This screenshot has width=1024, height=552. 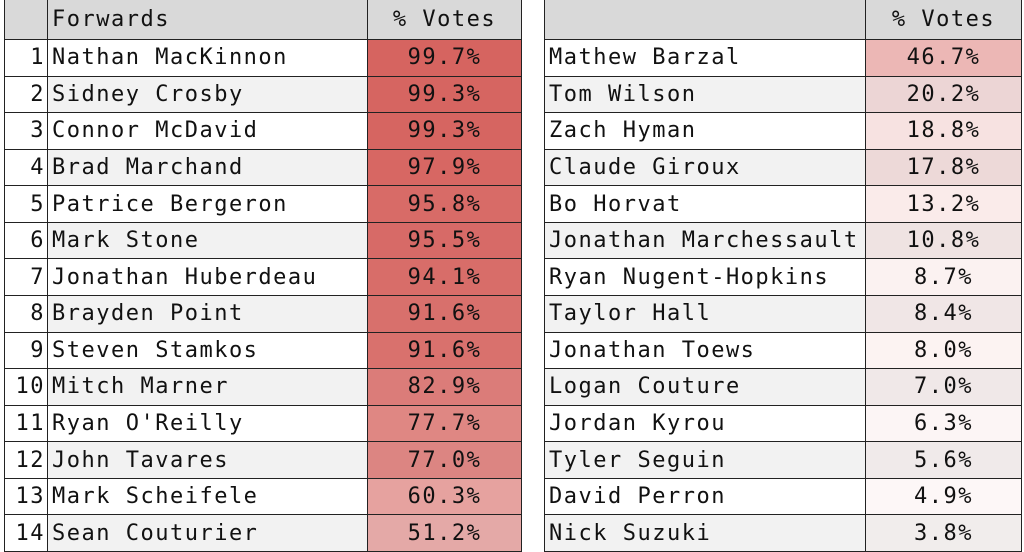 What do you see at coordinates (944, 497) in the screenshot?
I see `vote-pct: 4.9%` at bounding box center [944, 497].